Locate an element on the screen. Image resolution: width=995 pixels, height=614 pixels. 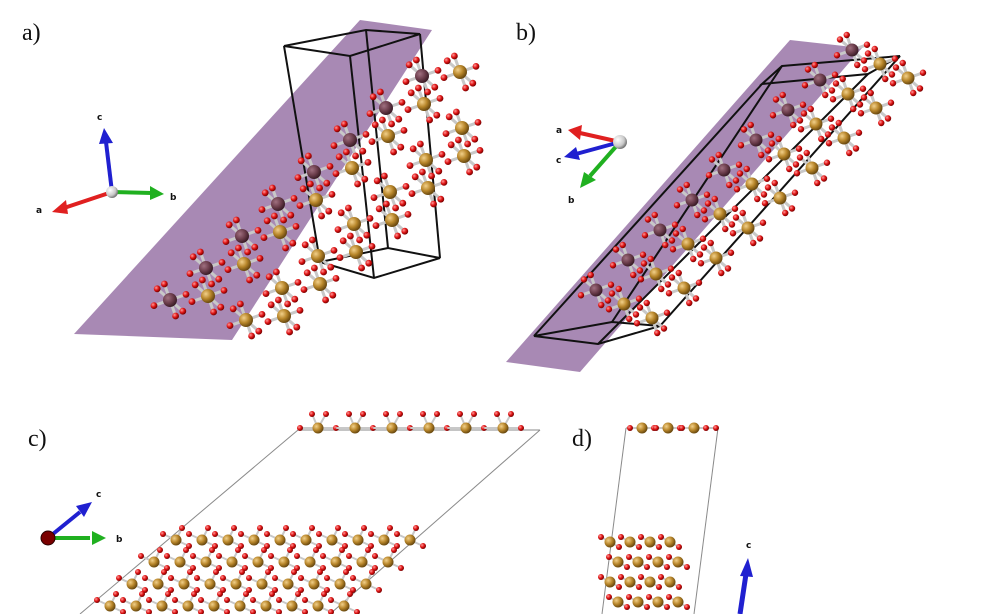
panel-d-axis-c-arrow is located at coordinates (743, 593).